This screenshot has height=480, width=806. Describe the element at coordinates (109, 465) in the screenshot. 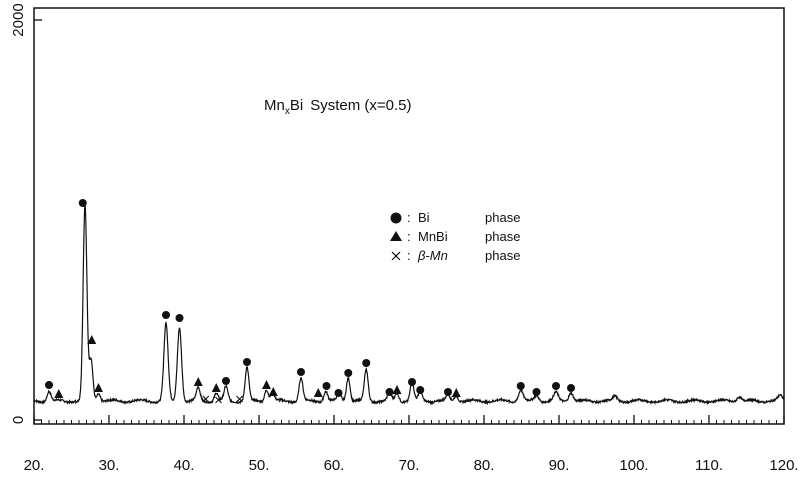

I see `x-tick-label: 30.` at that location.